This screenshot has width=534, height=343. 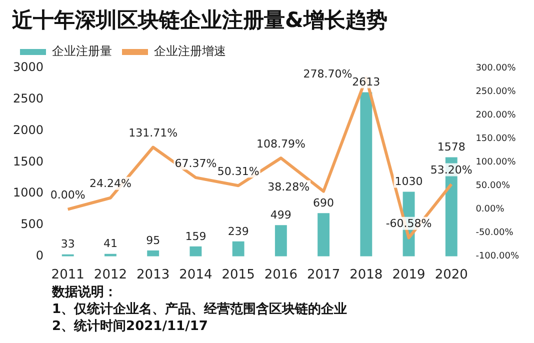 What do you see at coordinates (238, 231) in the screenshot?
I see `data-label: 239` at bounding box center [238, 231].